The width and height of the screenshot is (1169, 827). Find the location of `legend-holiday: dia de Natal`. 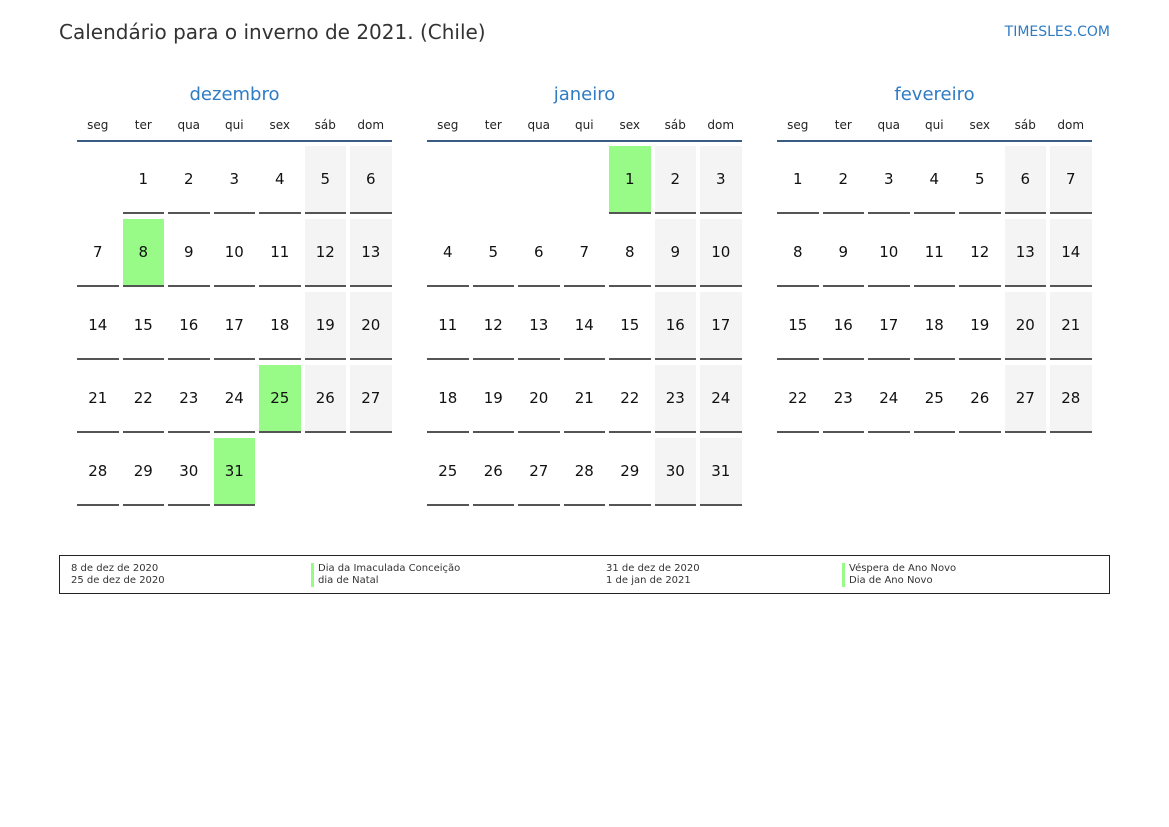

legend-holiday: dia de Natal is located at coordinates (345, 581).